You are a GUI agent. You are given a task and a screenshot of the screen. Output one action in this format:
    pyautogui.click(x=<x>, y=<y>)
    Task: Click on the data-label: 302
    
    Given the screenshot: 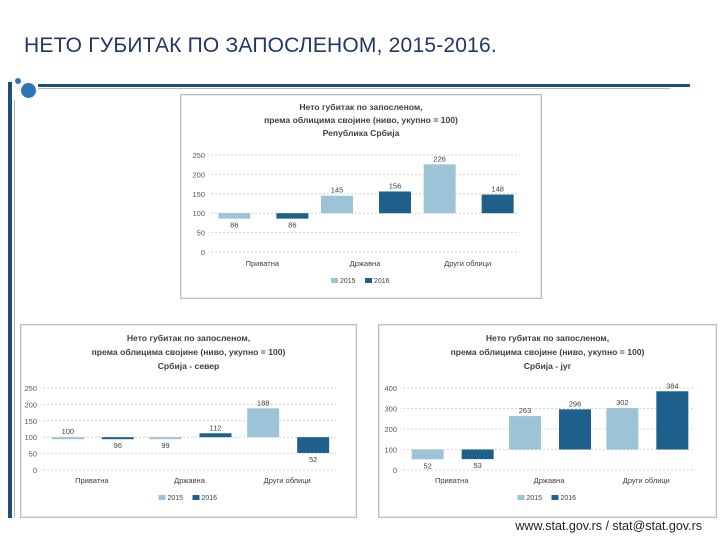 What is the action you would take?
    pyautogui.click(x=622, y=402)
    